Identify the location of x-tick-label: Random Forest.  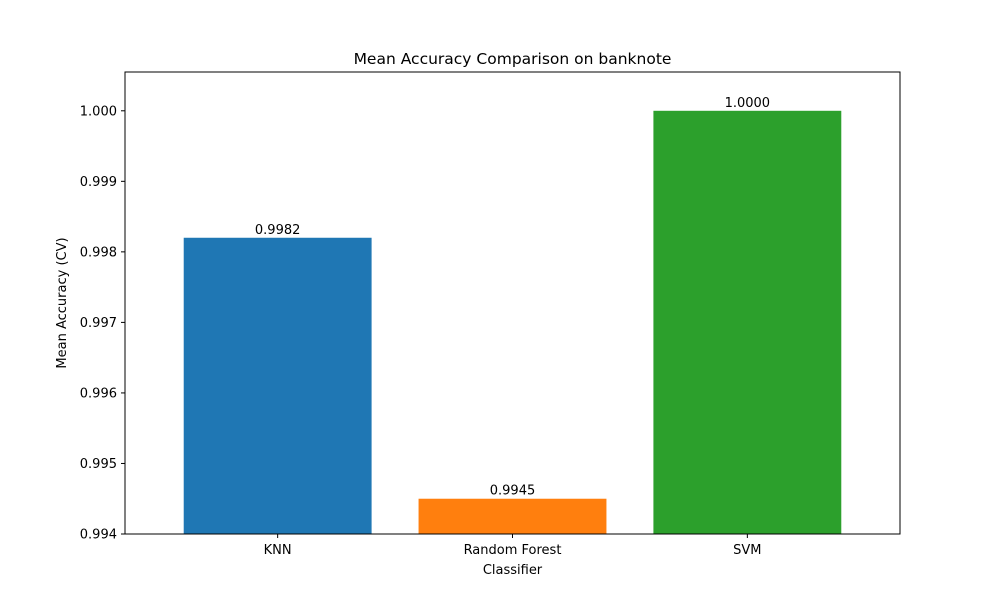
(513, 550).